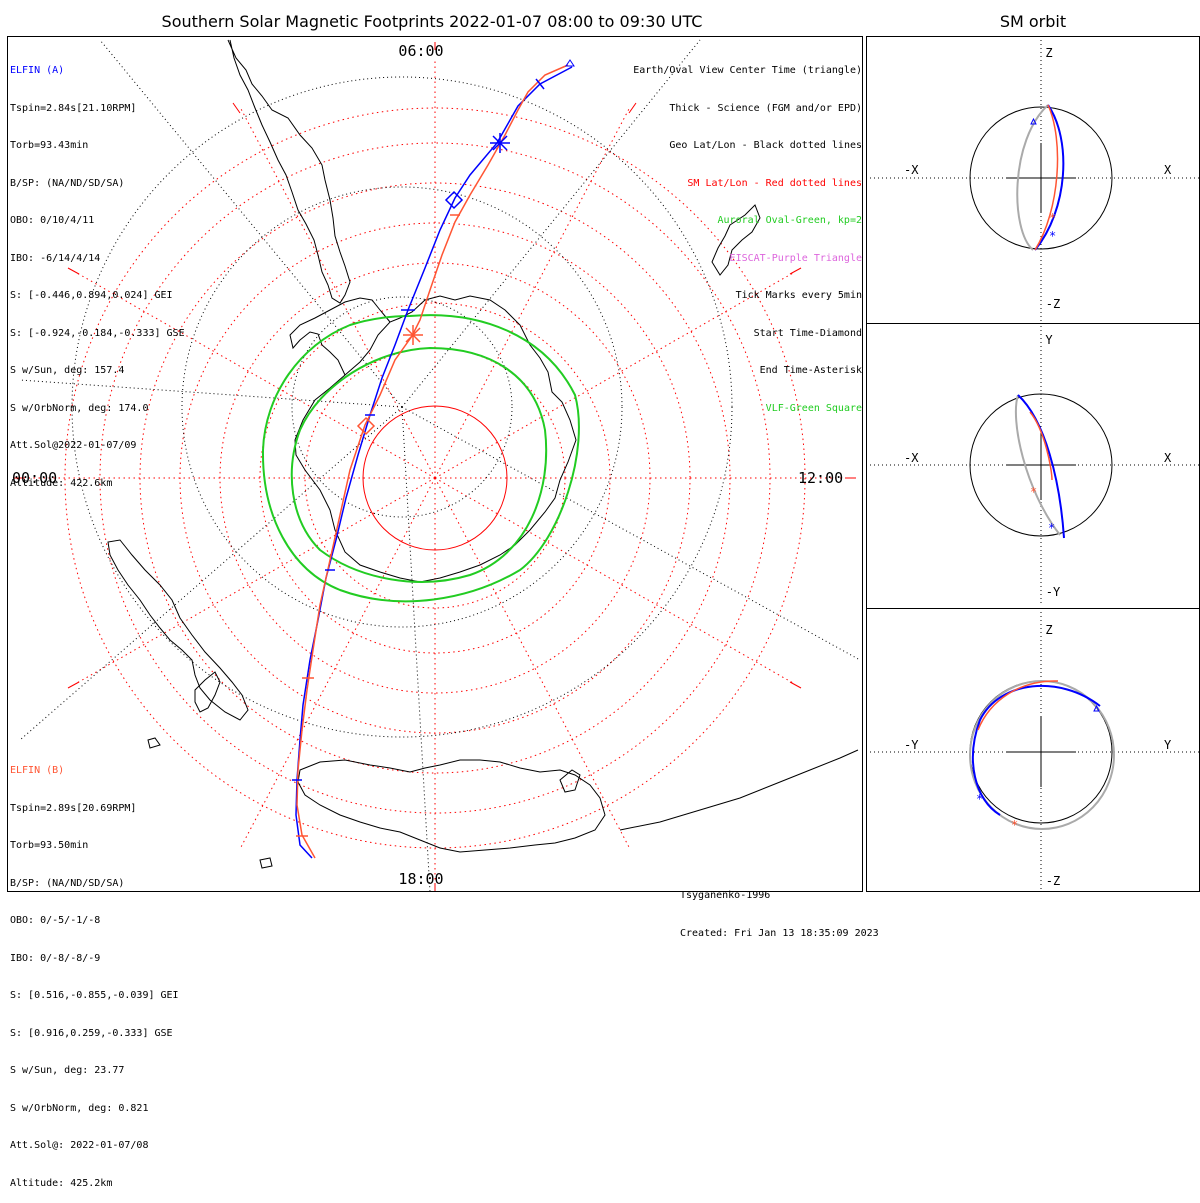  What do you see at coordinates (91, 295) in the screenshot?
I see `elfin-a-line: S: [-0.446,0.894,0.024] GEI` at bounding box center [91, 295].